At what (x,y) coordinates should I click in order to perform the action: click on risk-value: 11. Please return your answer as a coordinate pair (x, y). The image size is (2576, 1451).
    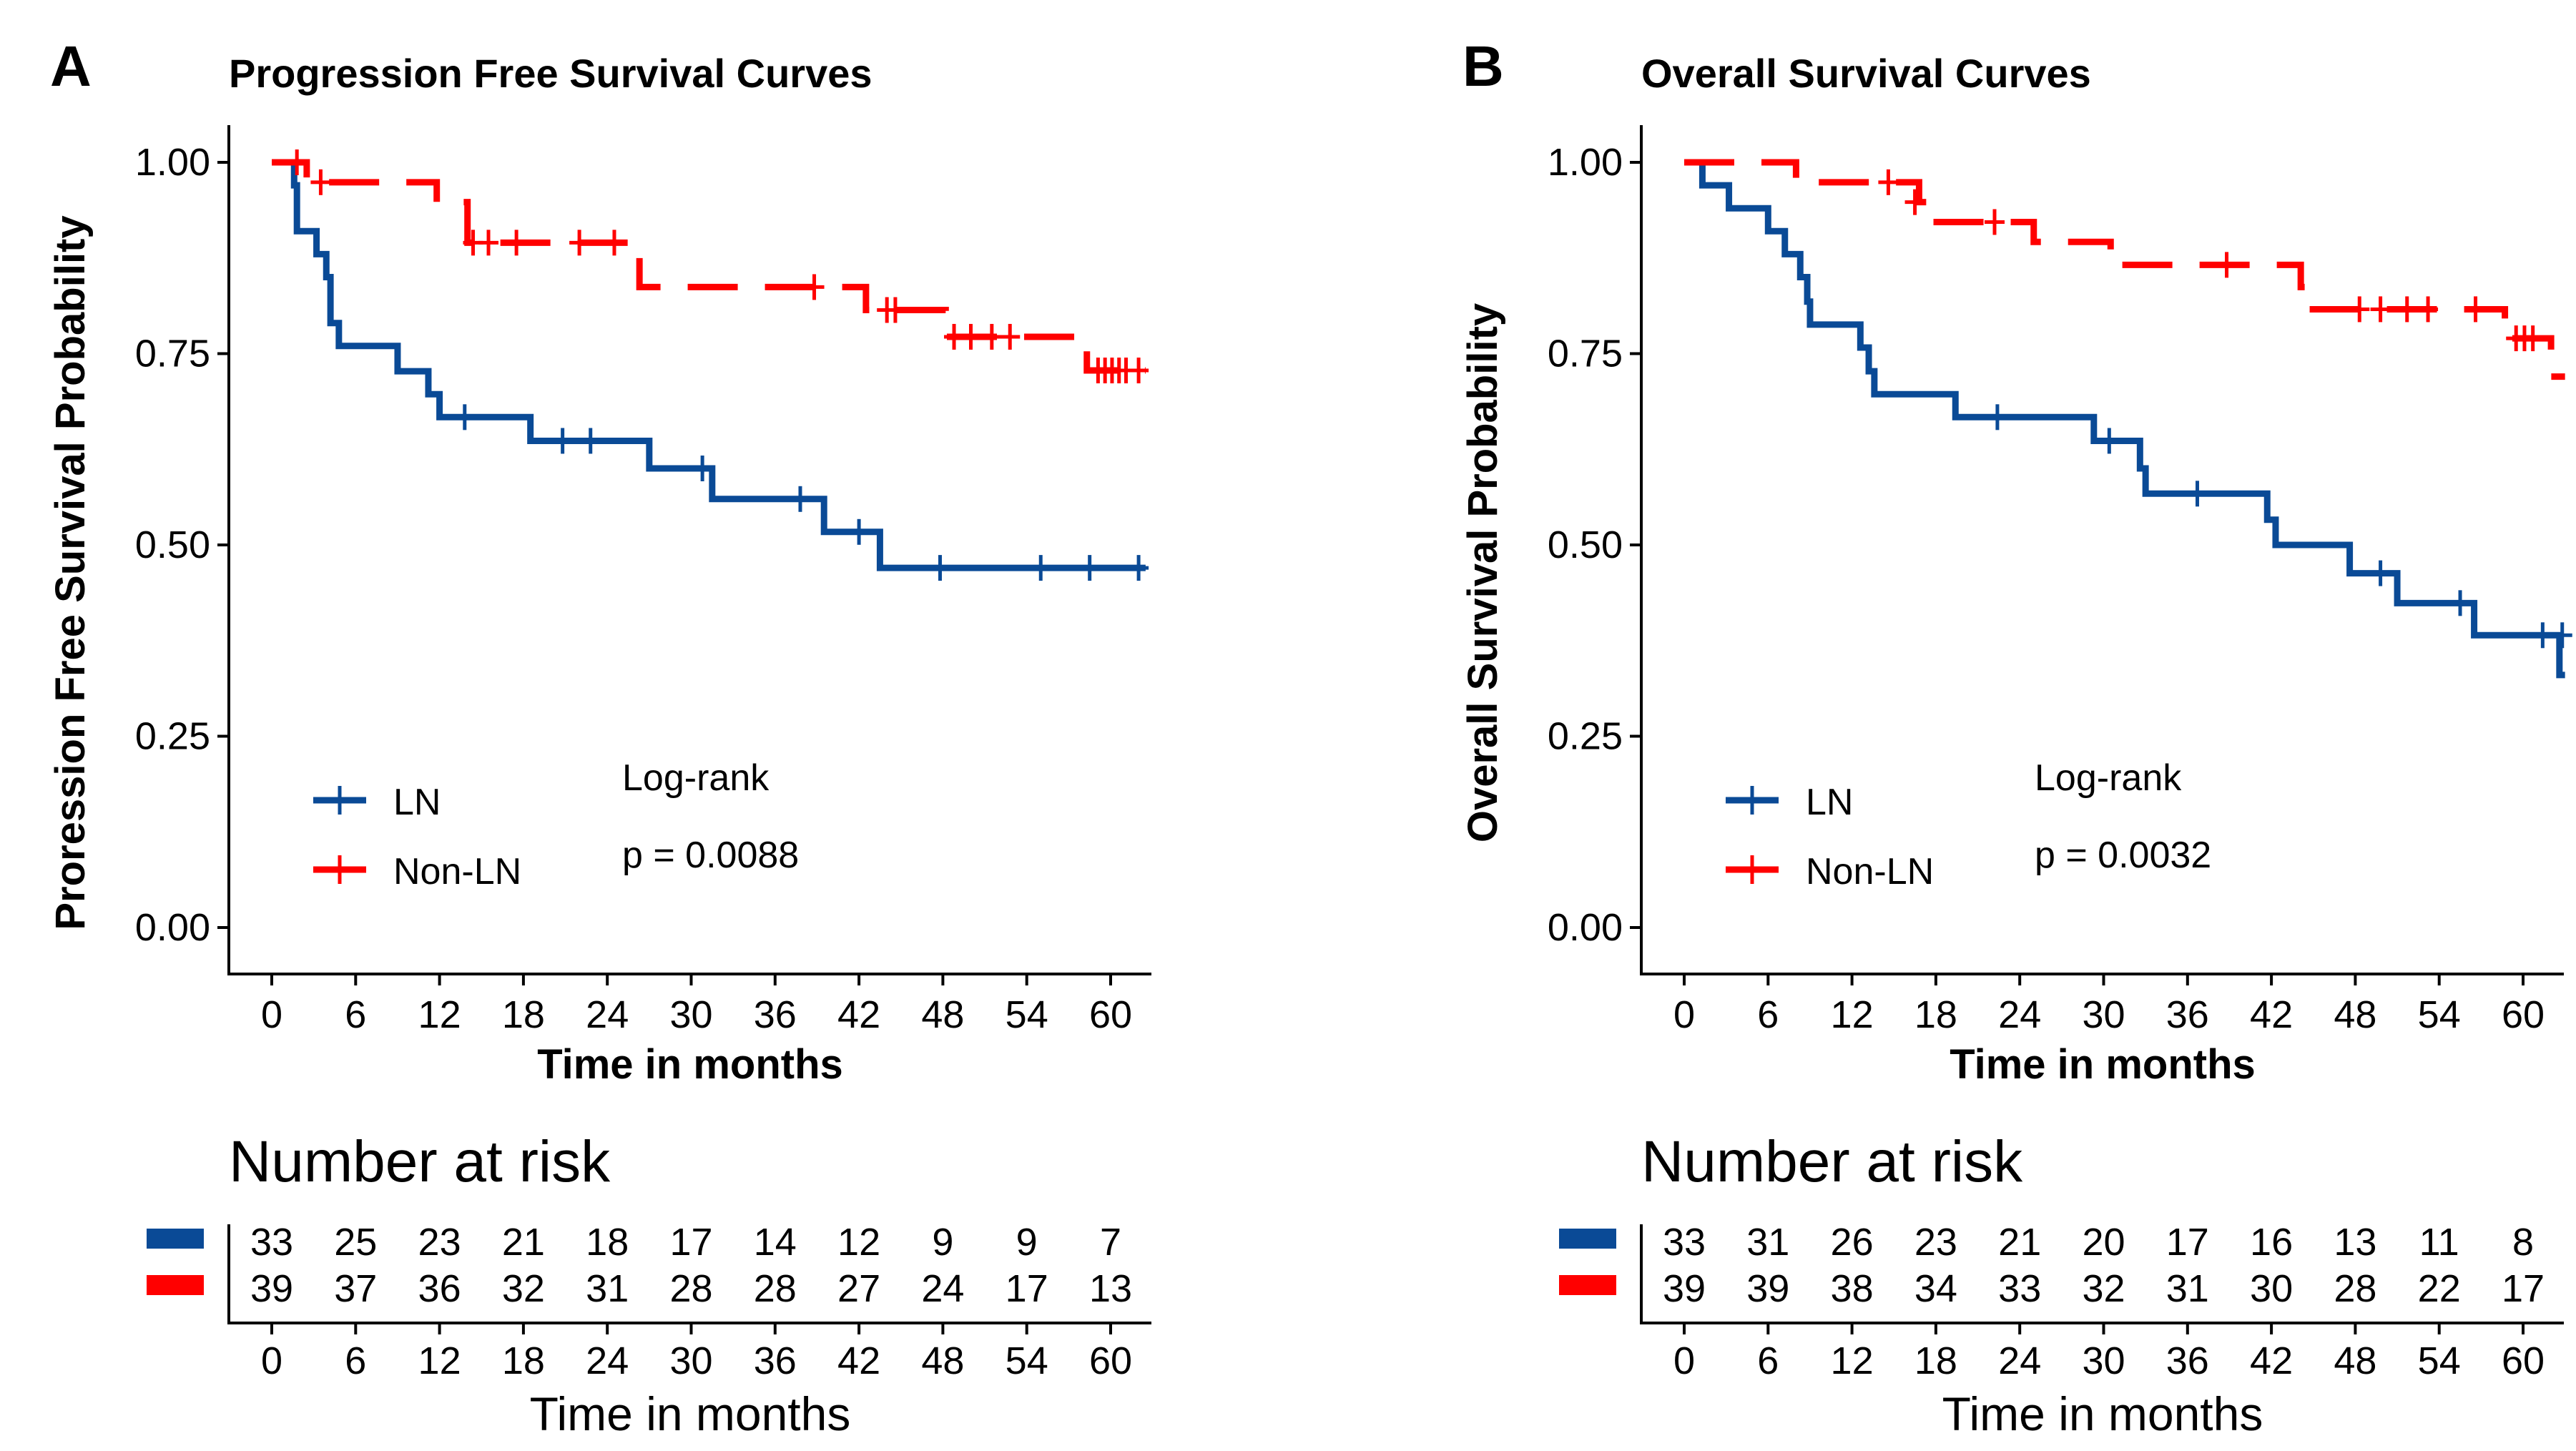
    Looking at the image, I should click on (2439, 1242).